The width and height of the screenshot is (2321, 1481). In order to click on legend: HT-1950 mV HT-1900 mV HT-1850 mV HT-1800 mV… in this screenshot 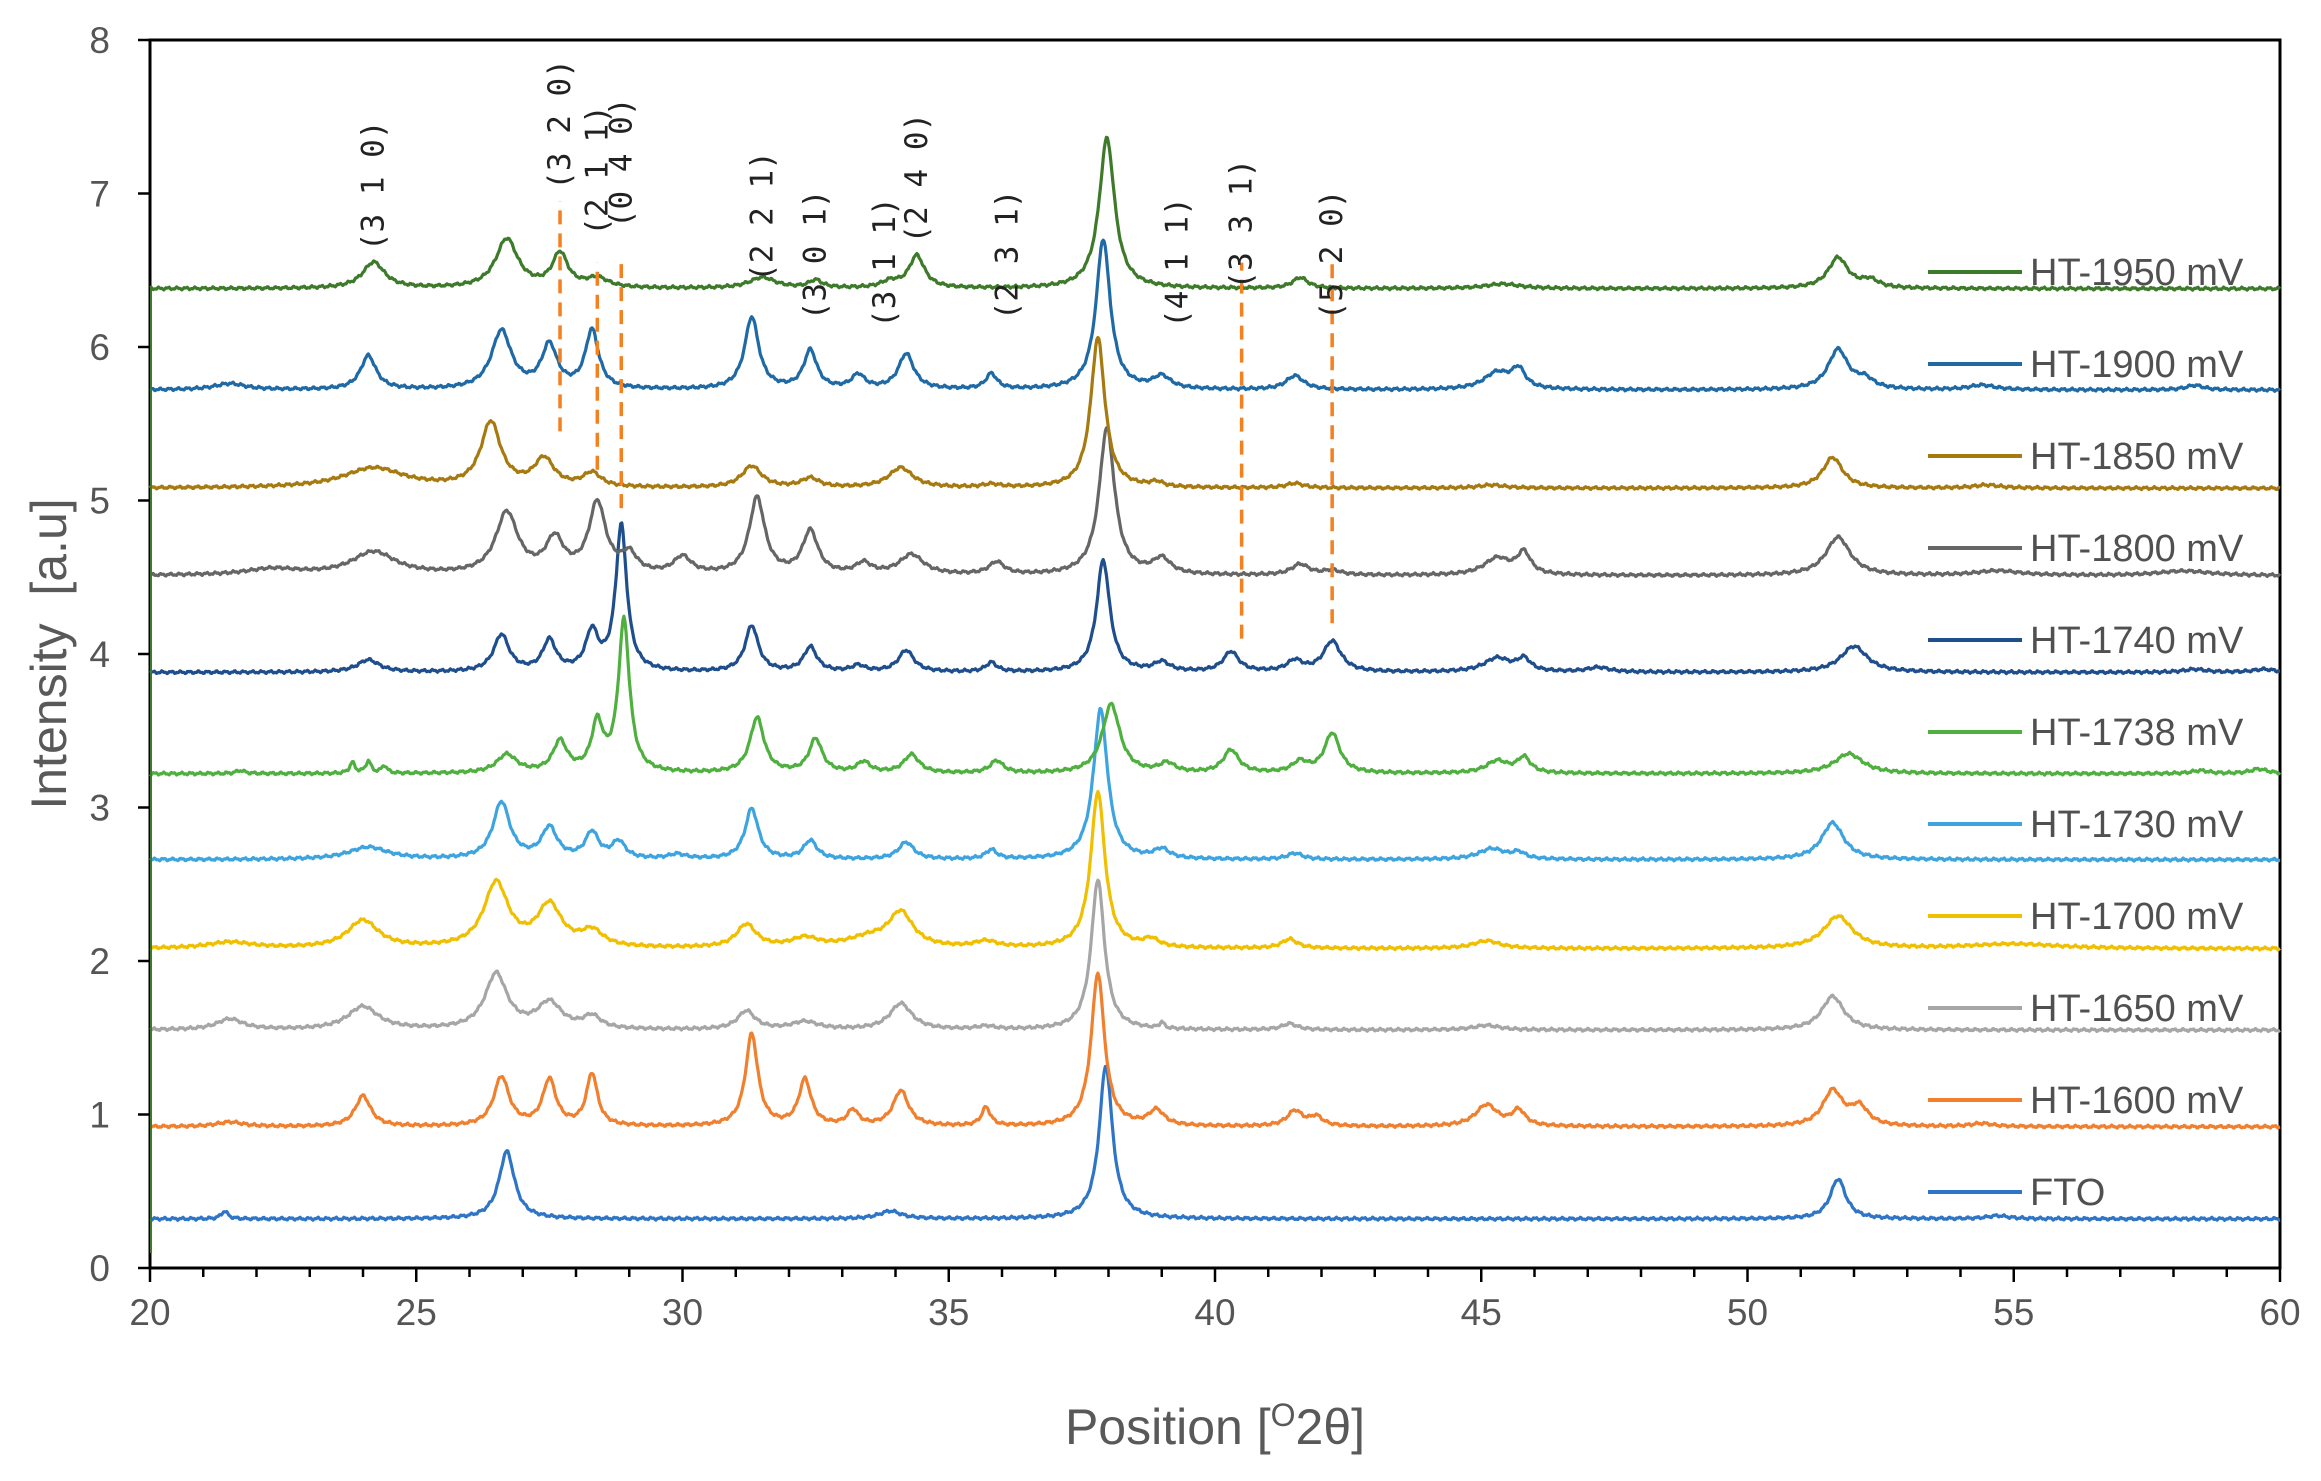, I will do `click(2086, 733)`.